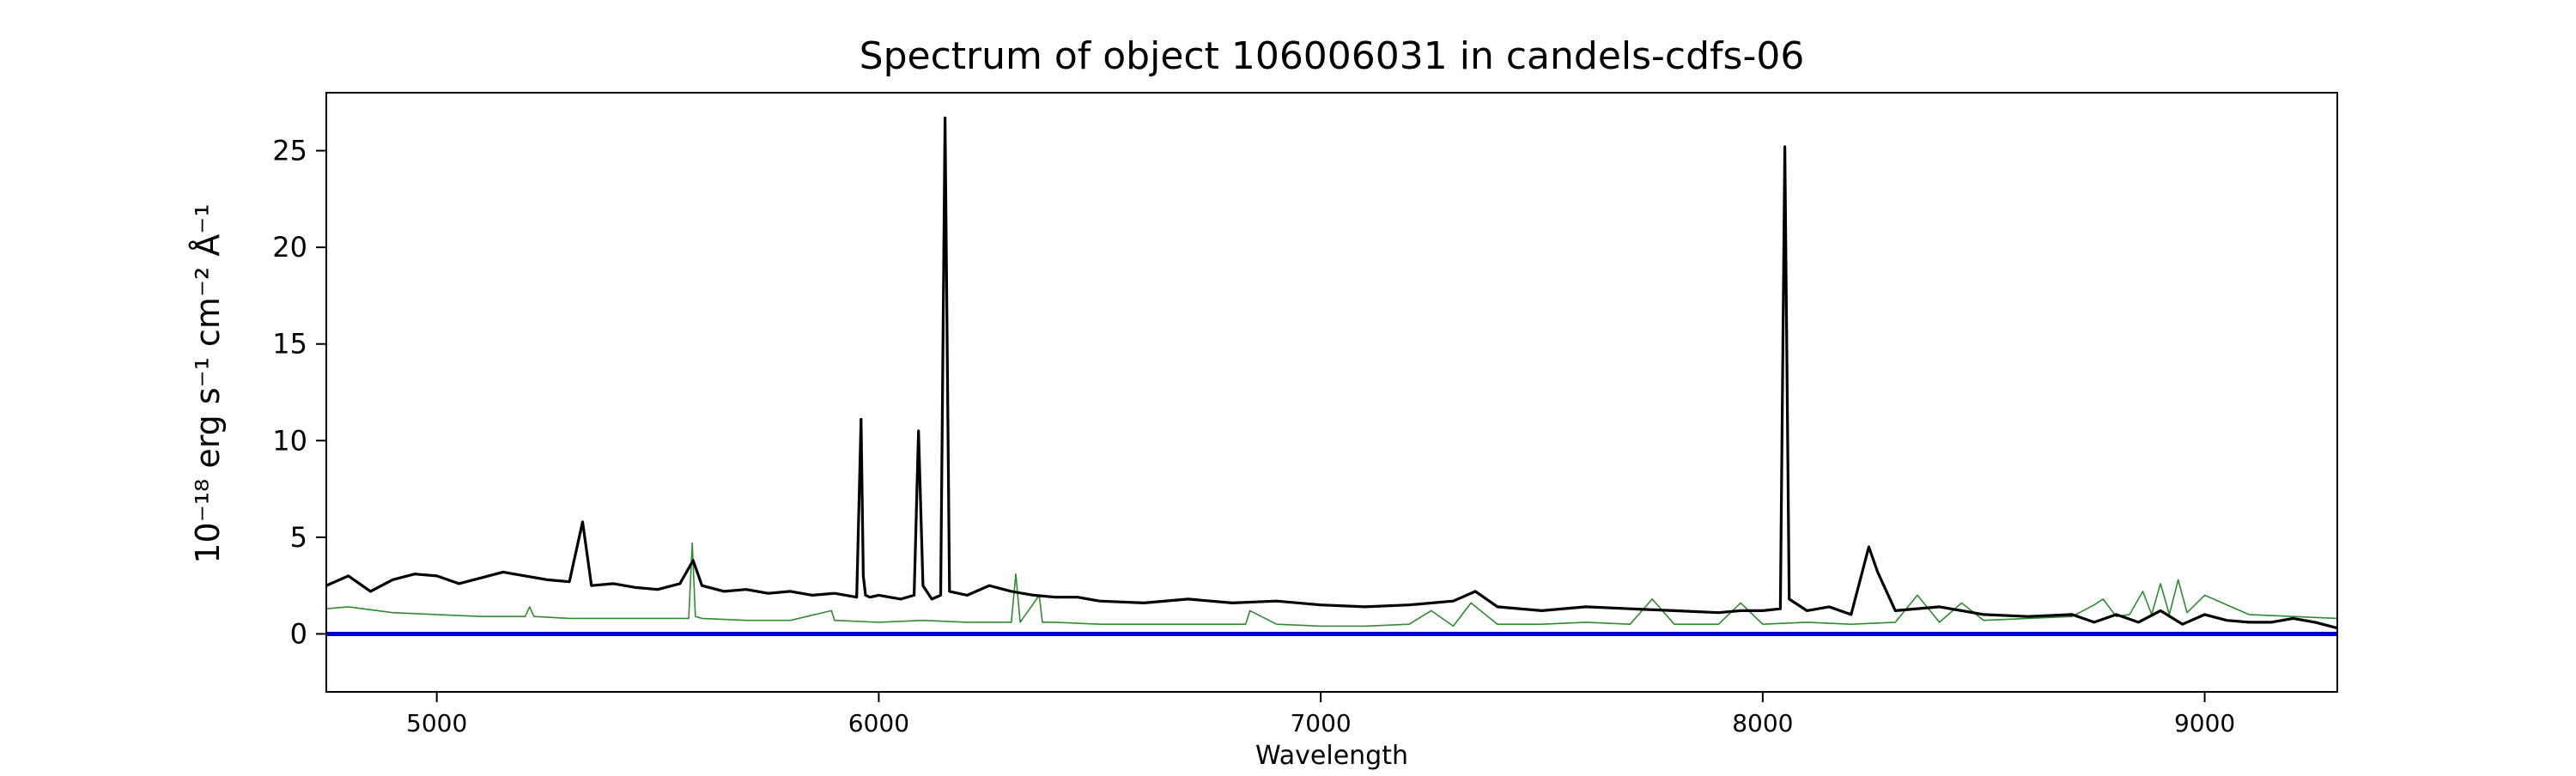  What do you see at coordinates (1331, 756) in the screenshot?
I see `x-axis-label: Wavelength` at bounding box center [1331, 756].